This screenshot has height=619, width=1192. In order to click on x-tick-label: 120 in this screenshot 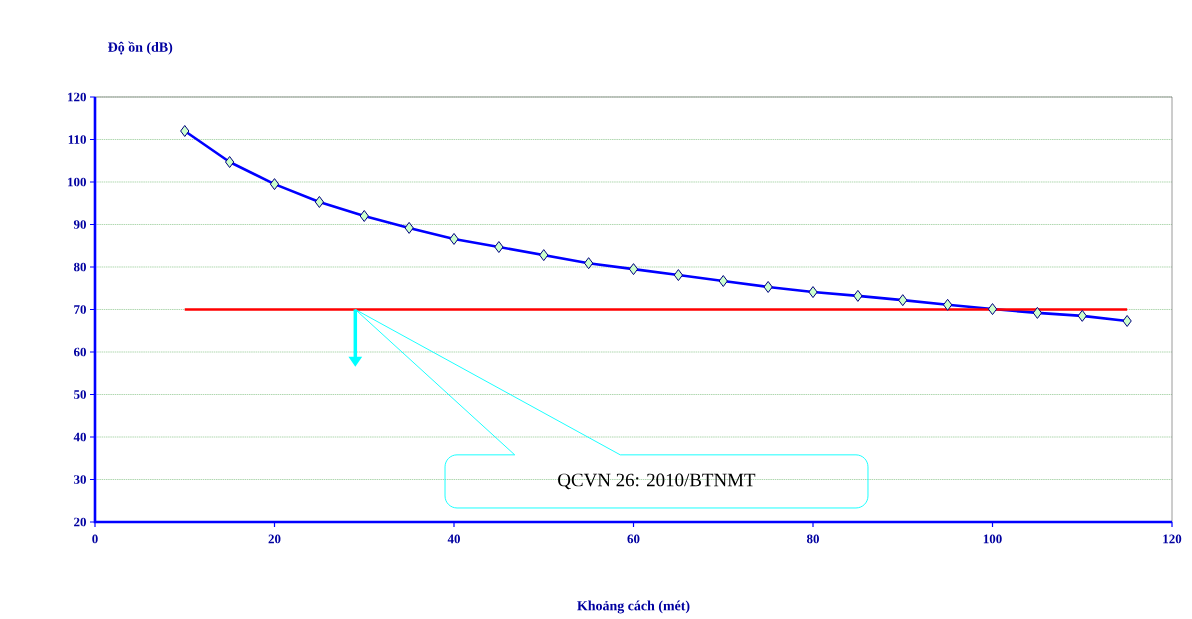, I will do `click(1172, 539)`.